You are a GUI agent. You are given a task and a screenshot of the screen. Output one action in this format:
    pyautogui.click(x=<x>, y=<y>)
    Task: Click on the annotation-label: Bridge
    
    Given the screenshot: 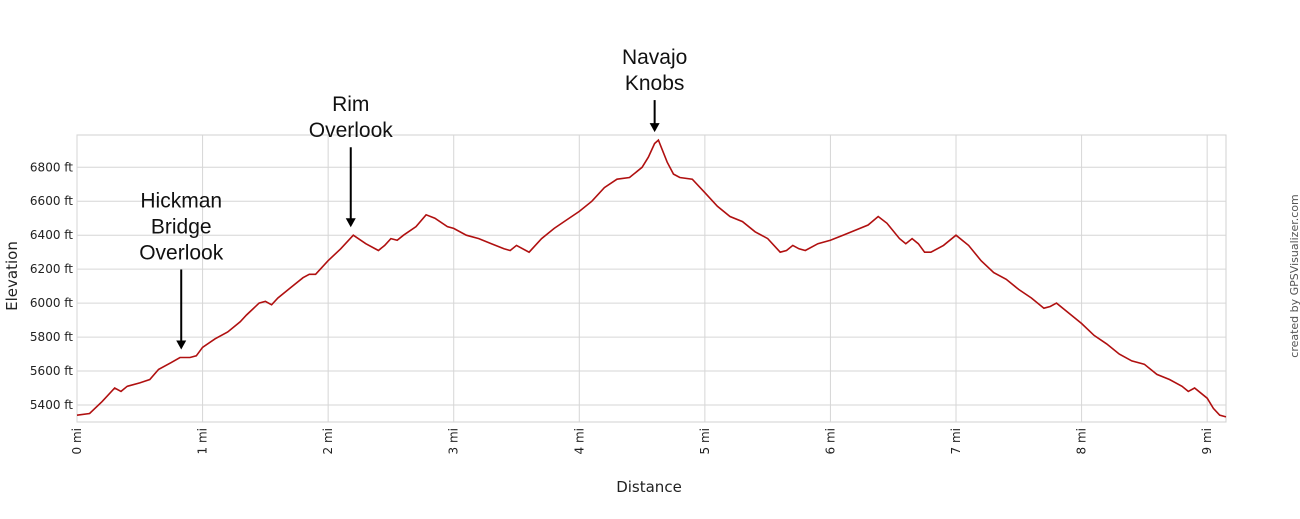 What is the action you would take?
    pyautogui.click(x=181, y=226)
    